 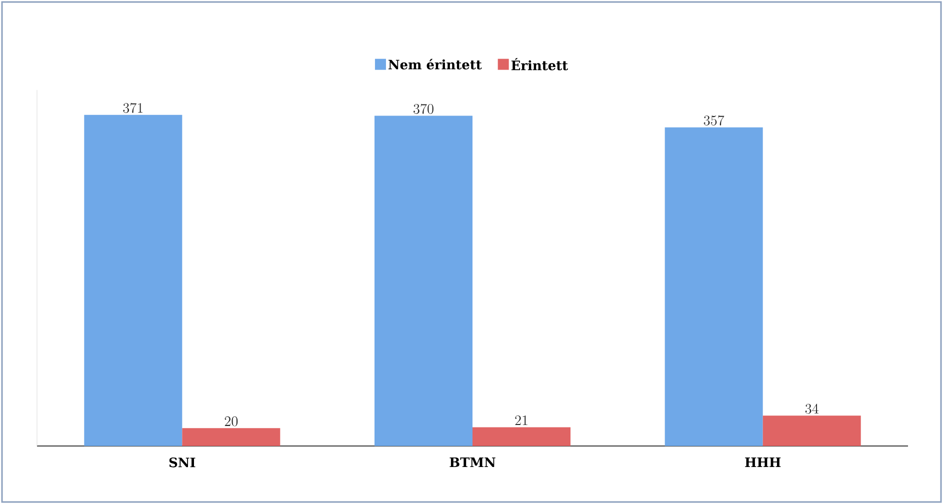 I want to click on x-tick-label: HHH, so click(x=763, y=462).